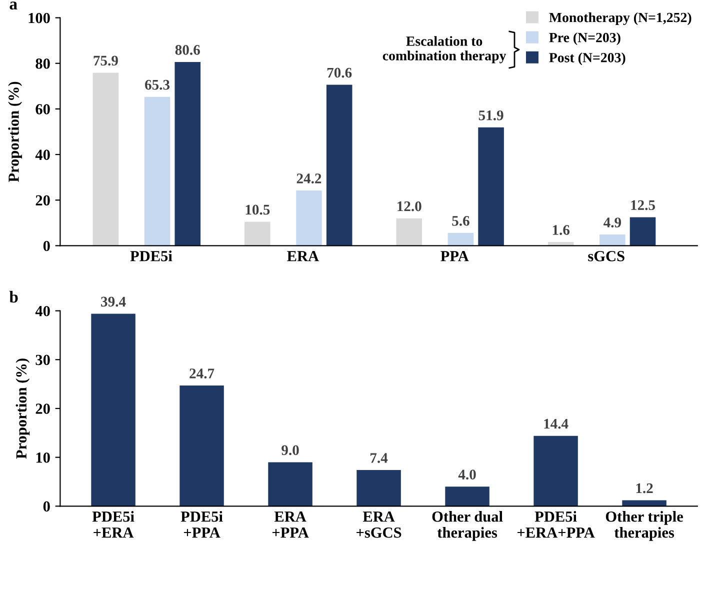 The height and width of the screenshot is (592, 708). What do you see at coordinates (14, 6) in the screenshot?
I see `chart-title: a` at bounding box center [14, 6].